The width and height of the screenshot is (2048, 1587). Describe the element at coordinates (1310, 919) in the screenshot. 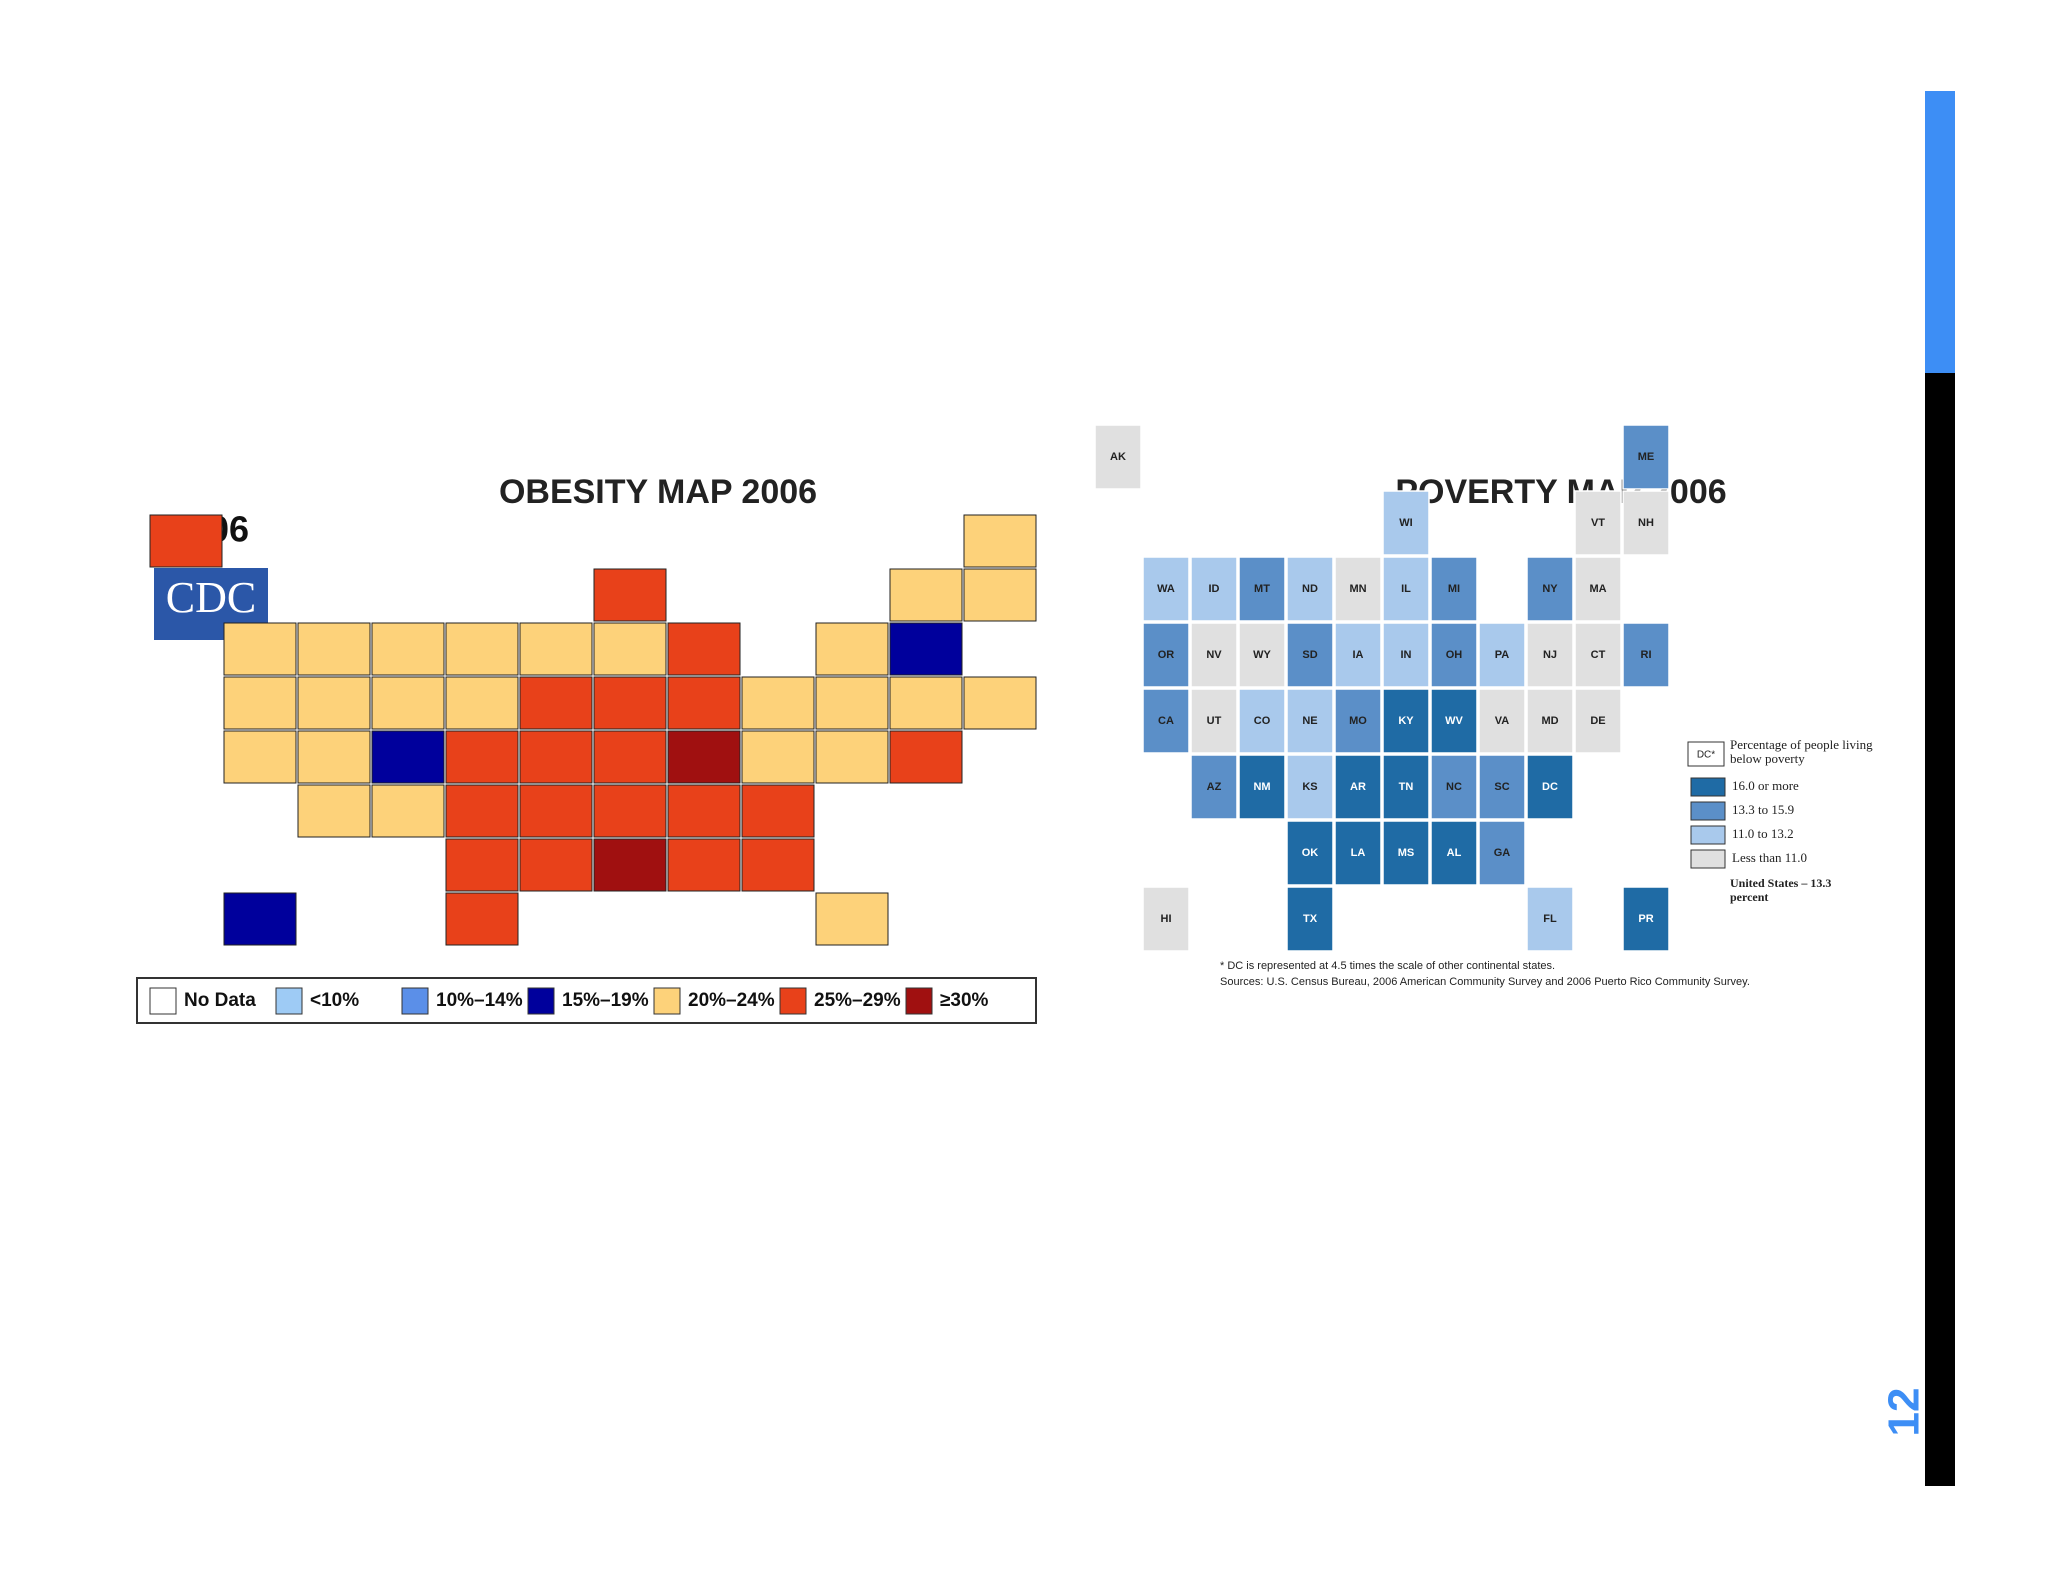

I see `state-label: TX` at that location.